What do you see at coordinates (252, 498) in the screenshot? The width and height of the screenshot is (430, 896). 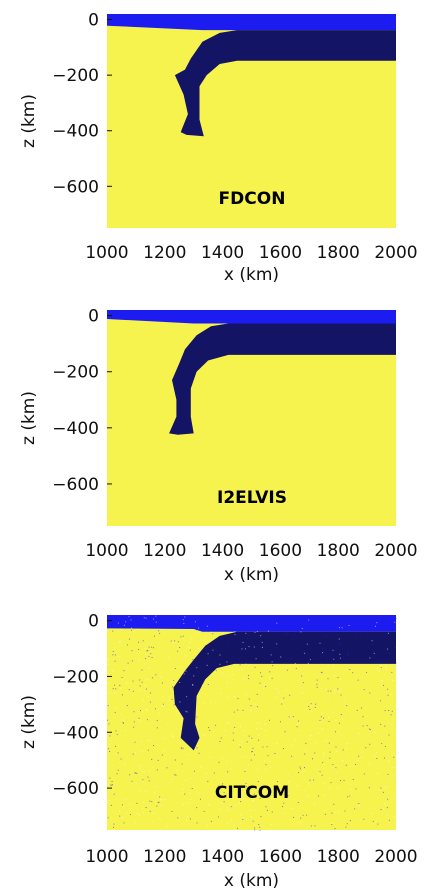 I see `panel-title: I2ELVIS` at bounding box center [252, 498].